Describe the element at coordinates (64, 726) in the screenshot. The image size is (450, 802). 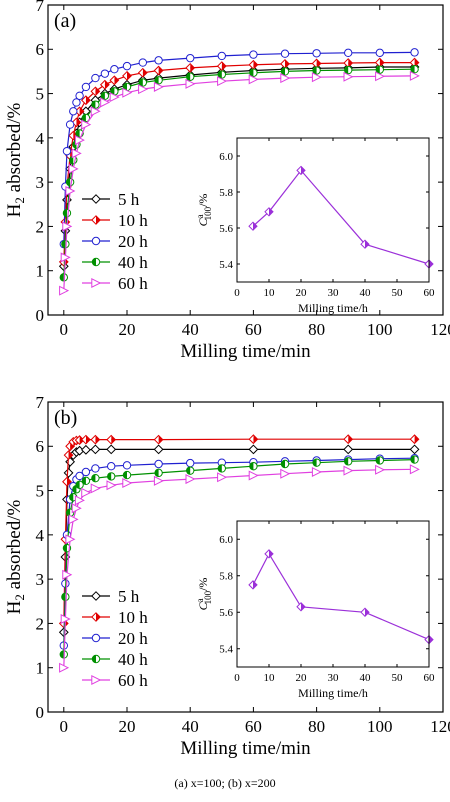
I see `main-x-tick-label: 0` at that location.